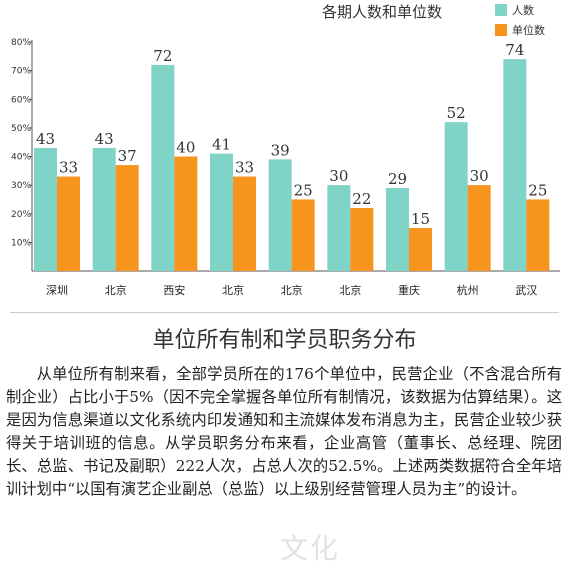 The width and height of the screenshot is (569, 567). I want to click on watermark-text: 文化, so click(310, 548).